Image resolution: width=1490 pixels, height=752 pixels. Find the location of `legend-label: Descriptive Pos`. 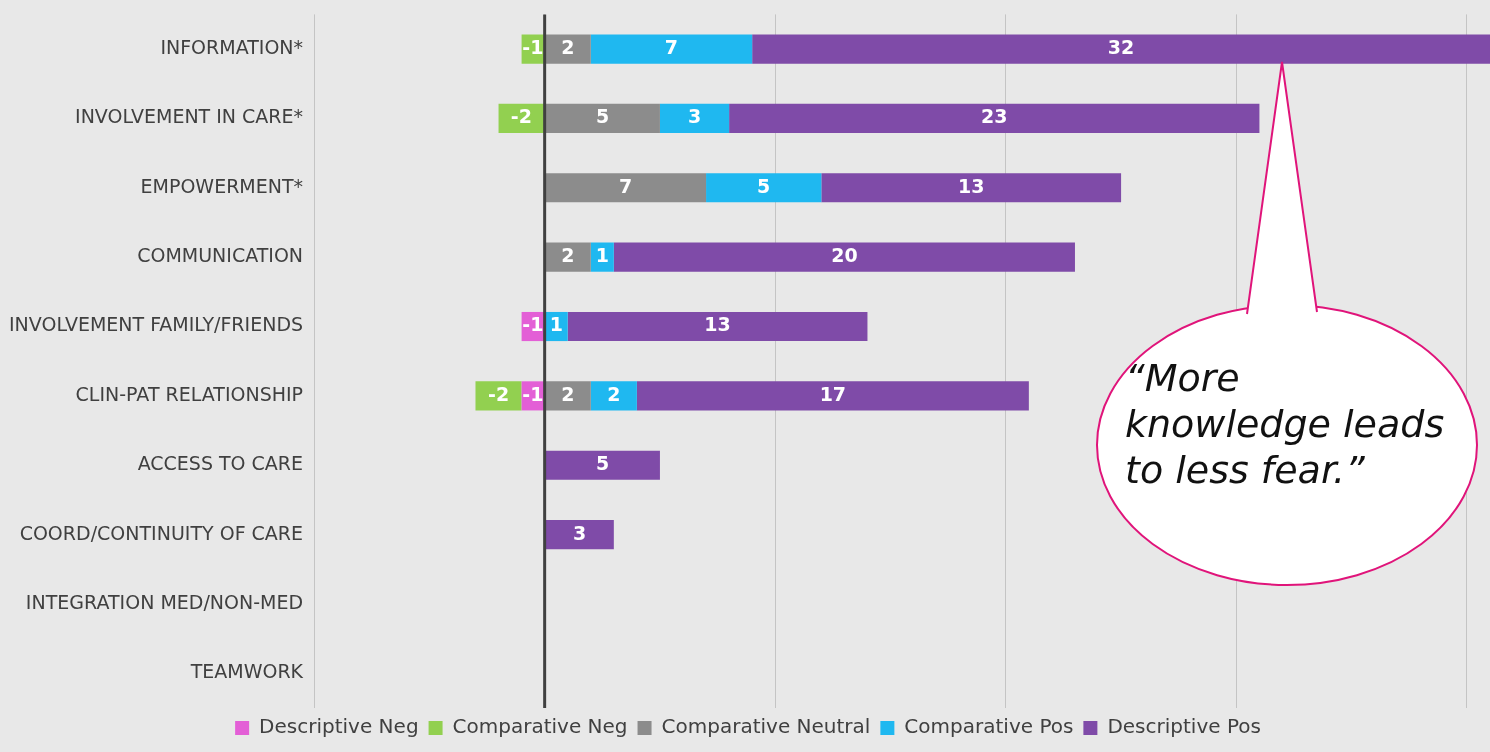

legend-label: Descriptive Pos is located at coordinates (1184, 726).